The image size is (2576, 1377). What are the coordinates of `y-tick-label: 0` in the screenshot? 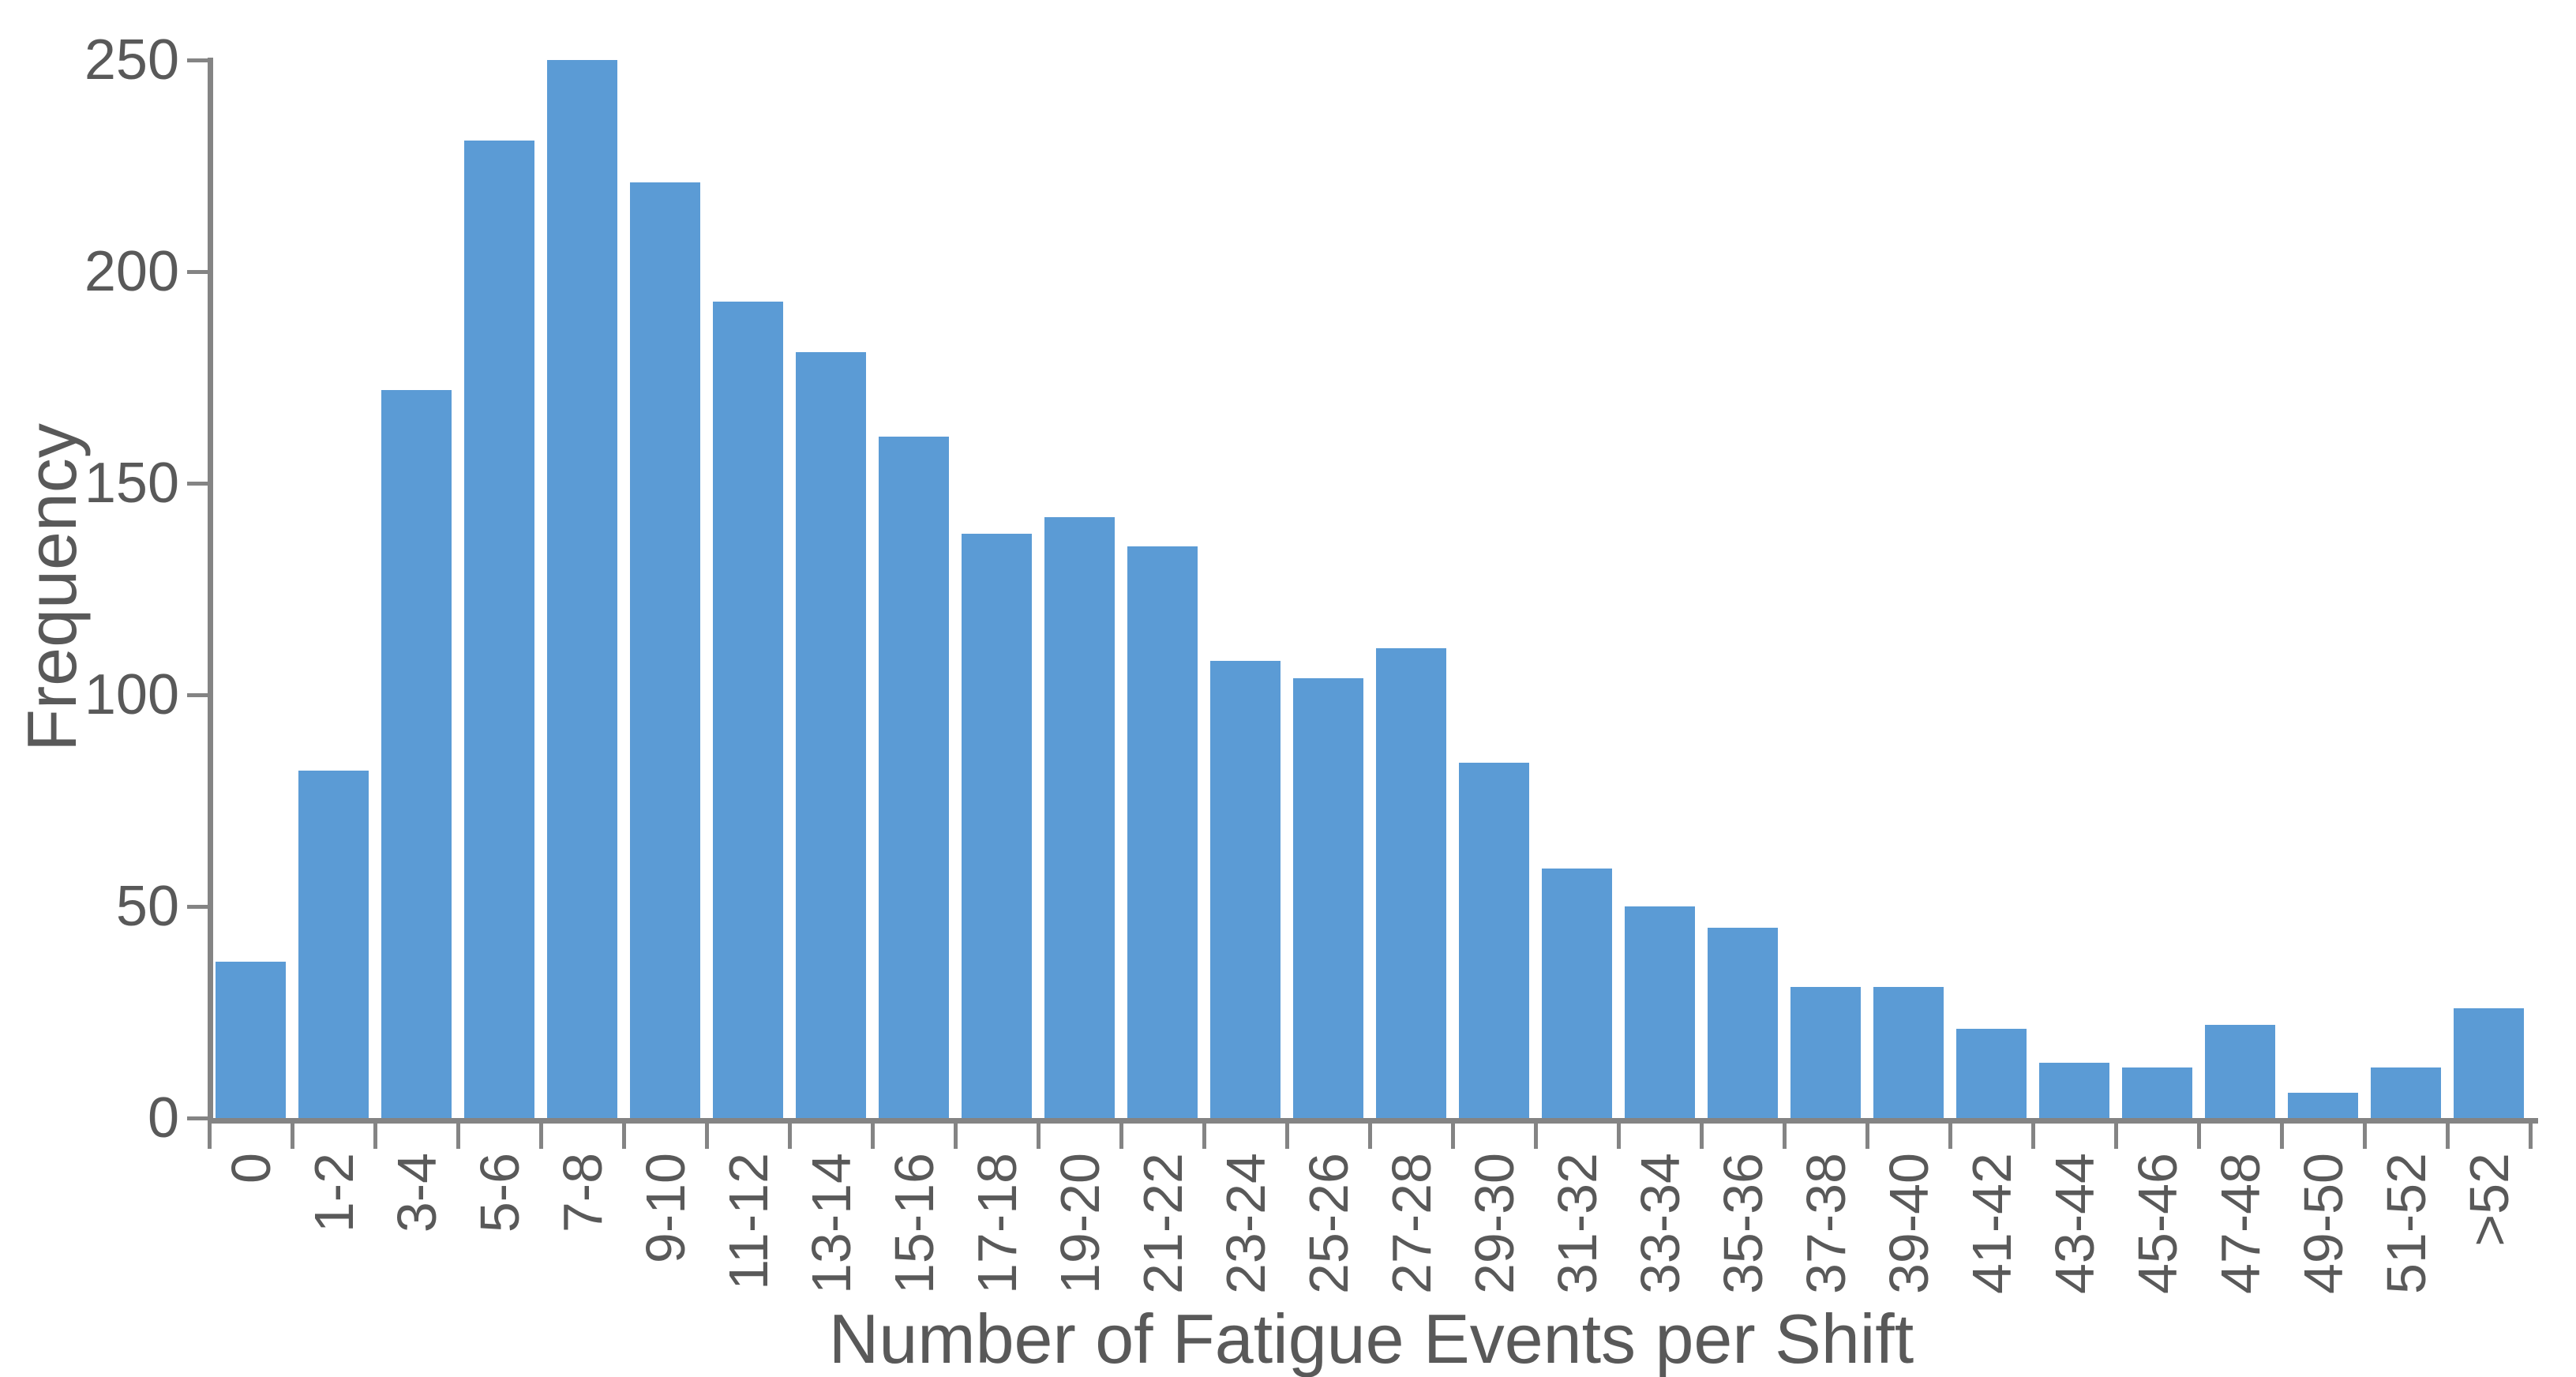 It's located at (163, 1118).